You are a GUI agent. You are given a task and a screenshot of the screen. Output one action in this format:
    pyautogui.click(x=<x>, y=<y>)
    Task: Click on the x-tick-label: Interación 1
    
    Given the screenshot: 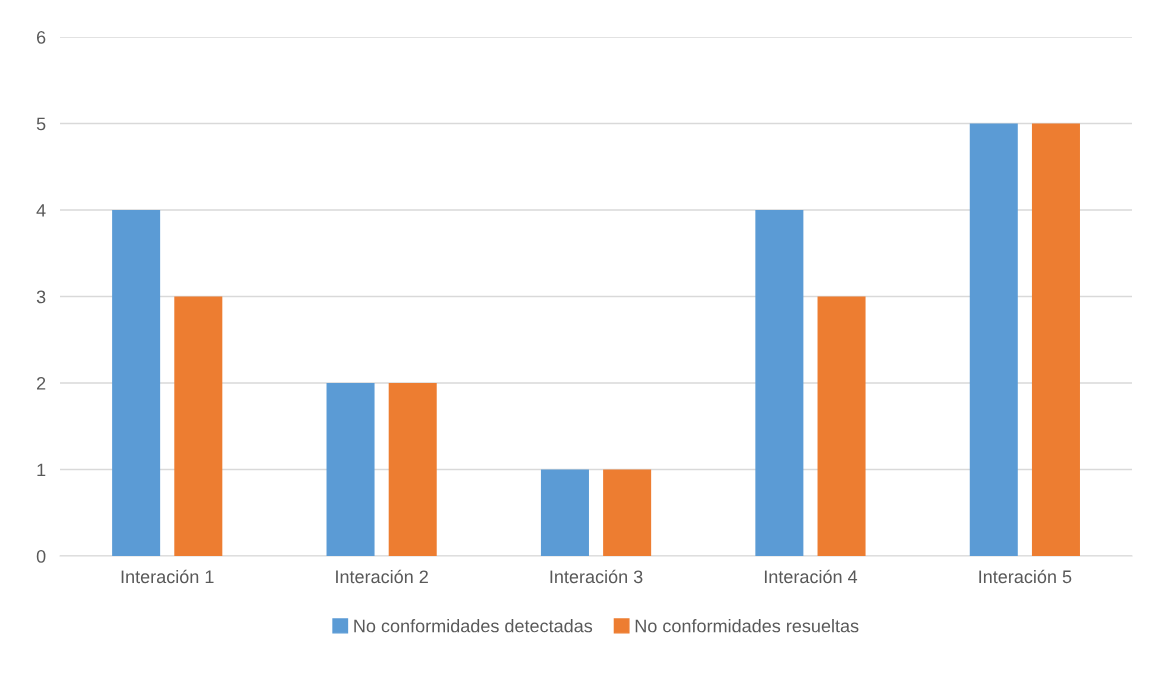 What is the action you would take?
    pyautogui.click(x=167, y=576)
    